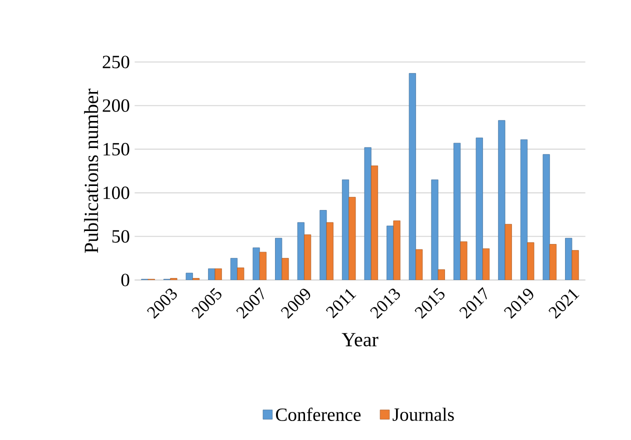  What do you see at coordinates (116, 105) in the screenshot?
I see `y-tick-label: 200` at bounding box center [116, 105].